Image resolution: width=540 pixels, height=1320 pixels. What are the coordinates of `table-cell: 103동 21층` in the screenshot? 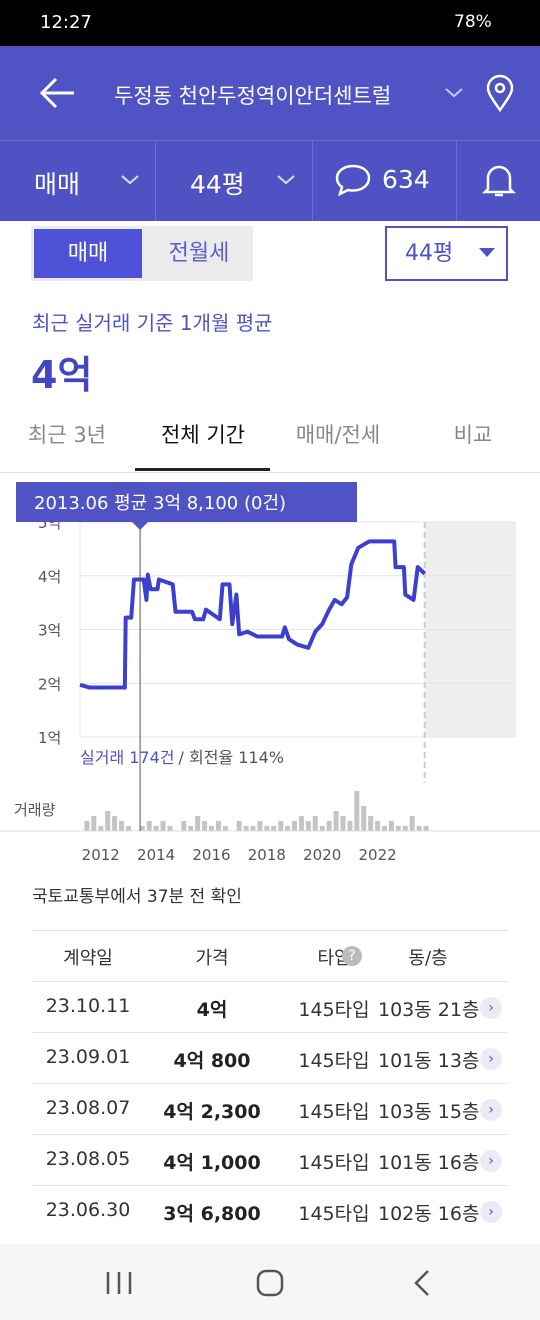 It's located at (429, 1010).